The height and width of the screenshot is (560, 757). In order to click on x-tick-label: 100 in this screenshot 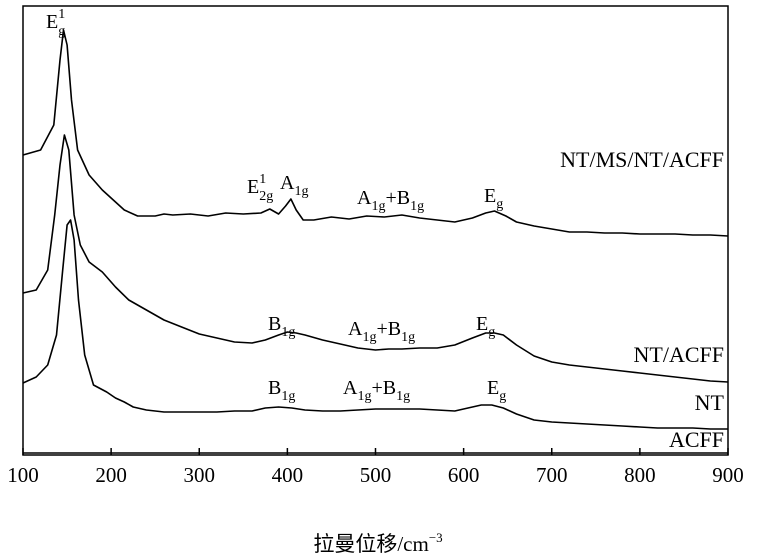, I will do `click(23, 475)`.